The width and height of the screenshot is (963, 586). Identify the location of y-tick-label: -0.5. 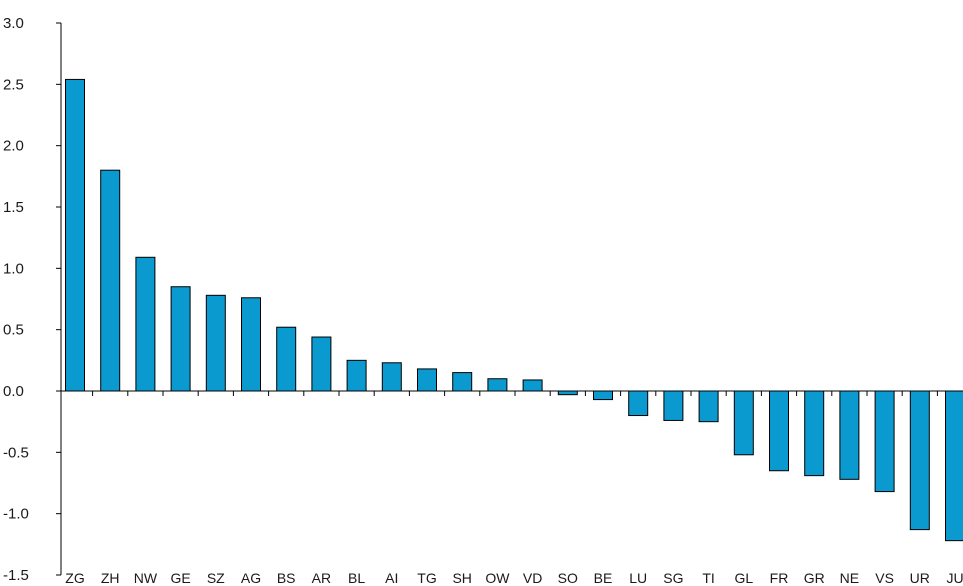
(16, 452).